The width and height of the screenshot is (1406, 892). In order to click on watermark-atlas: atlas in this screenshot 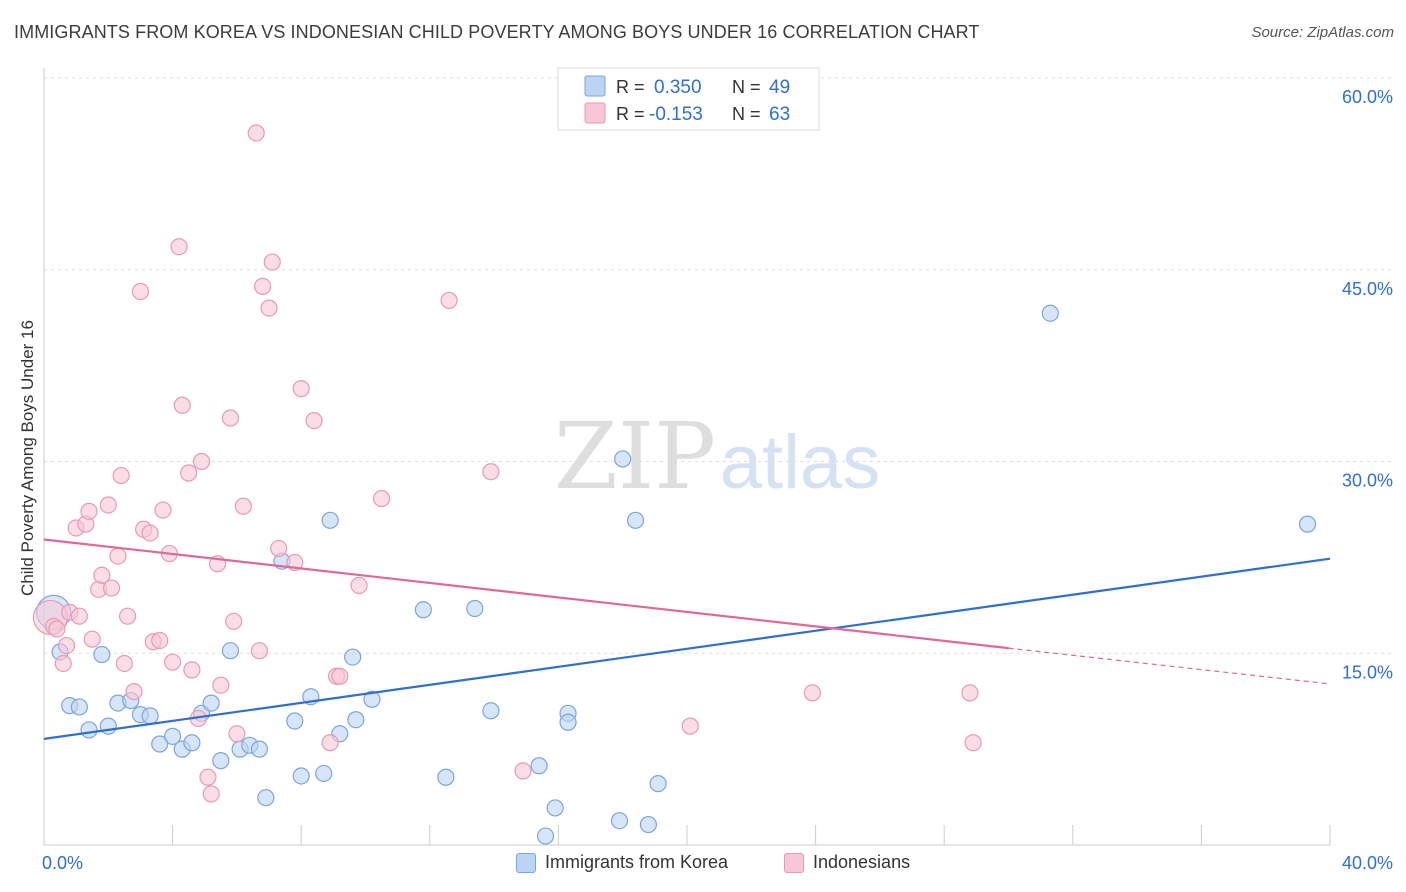, I will do `click(800, 462)`.